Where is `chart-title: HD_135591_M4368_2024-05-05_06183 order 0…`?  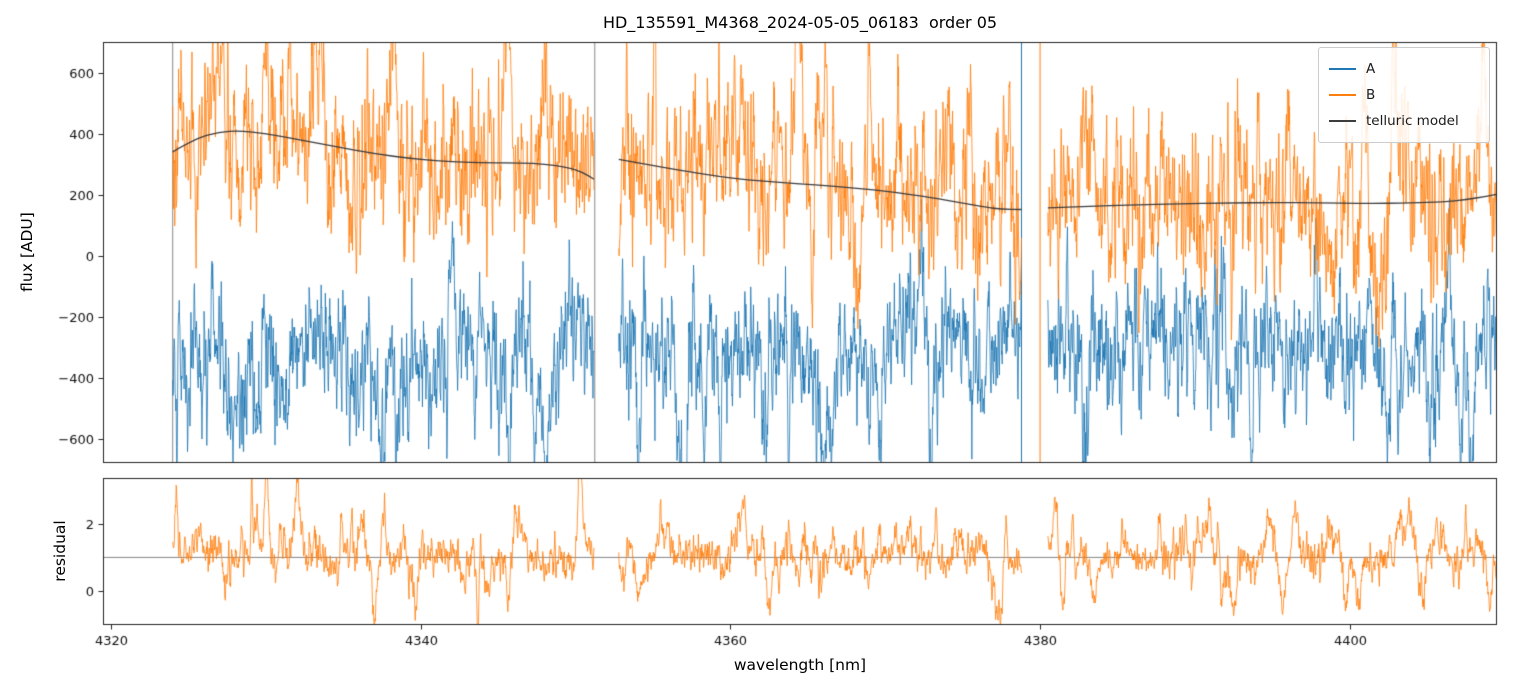 chart-title: HD_135591_M4368_2024-05-05_06183 order 0… is located at coordinates (800, 22).